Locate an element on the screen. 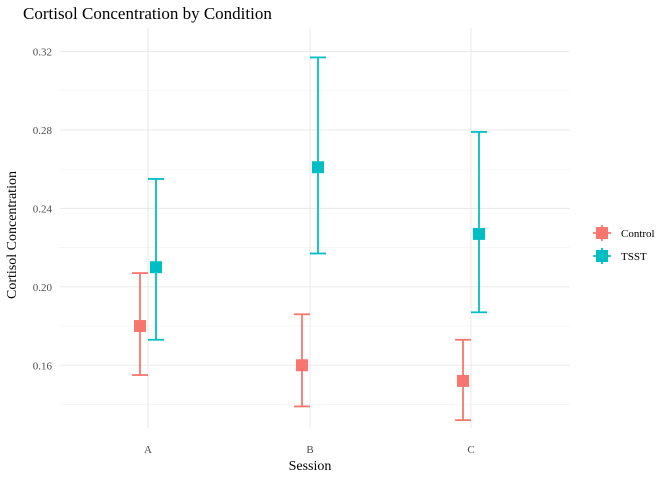  y-tick-label: 0.20 is located at coordinates (43, 288).